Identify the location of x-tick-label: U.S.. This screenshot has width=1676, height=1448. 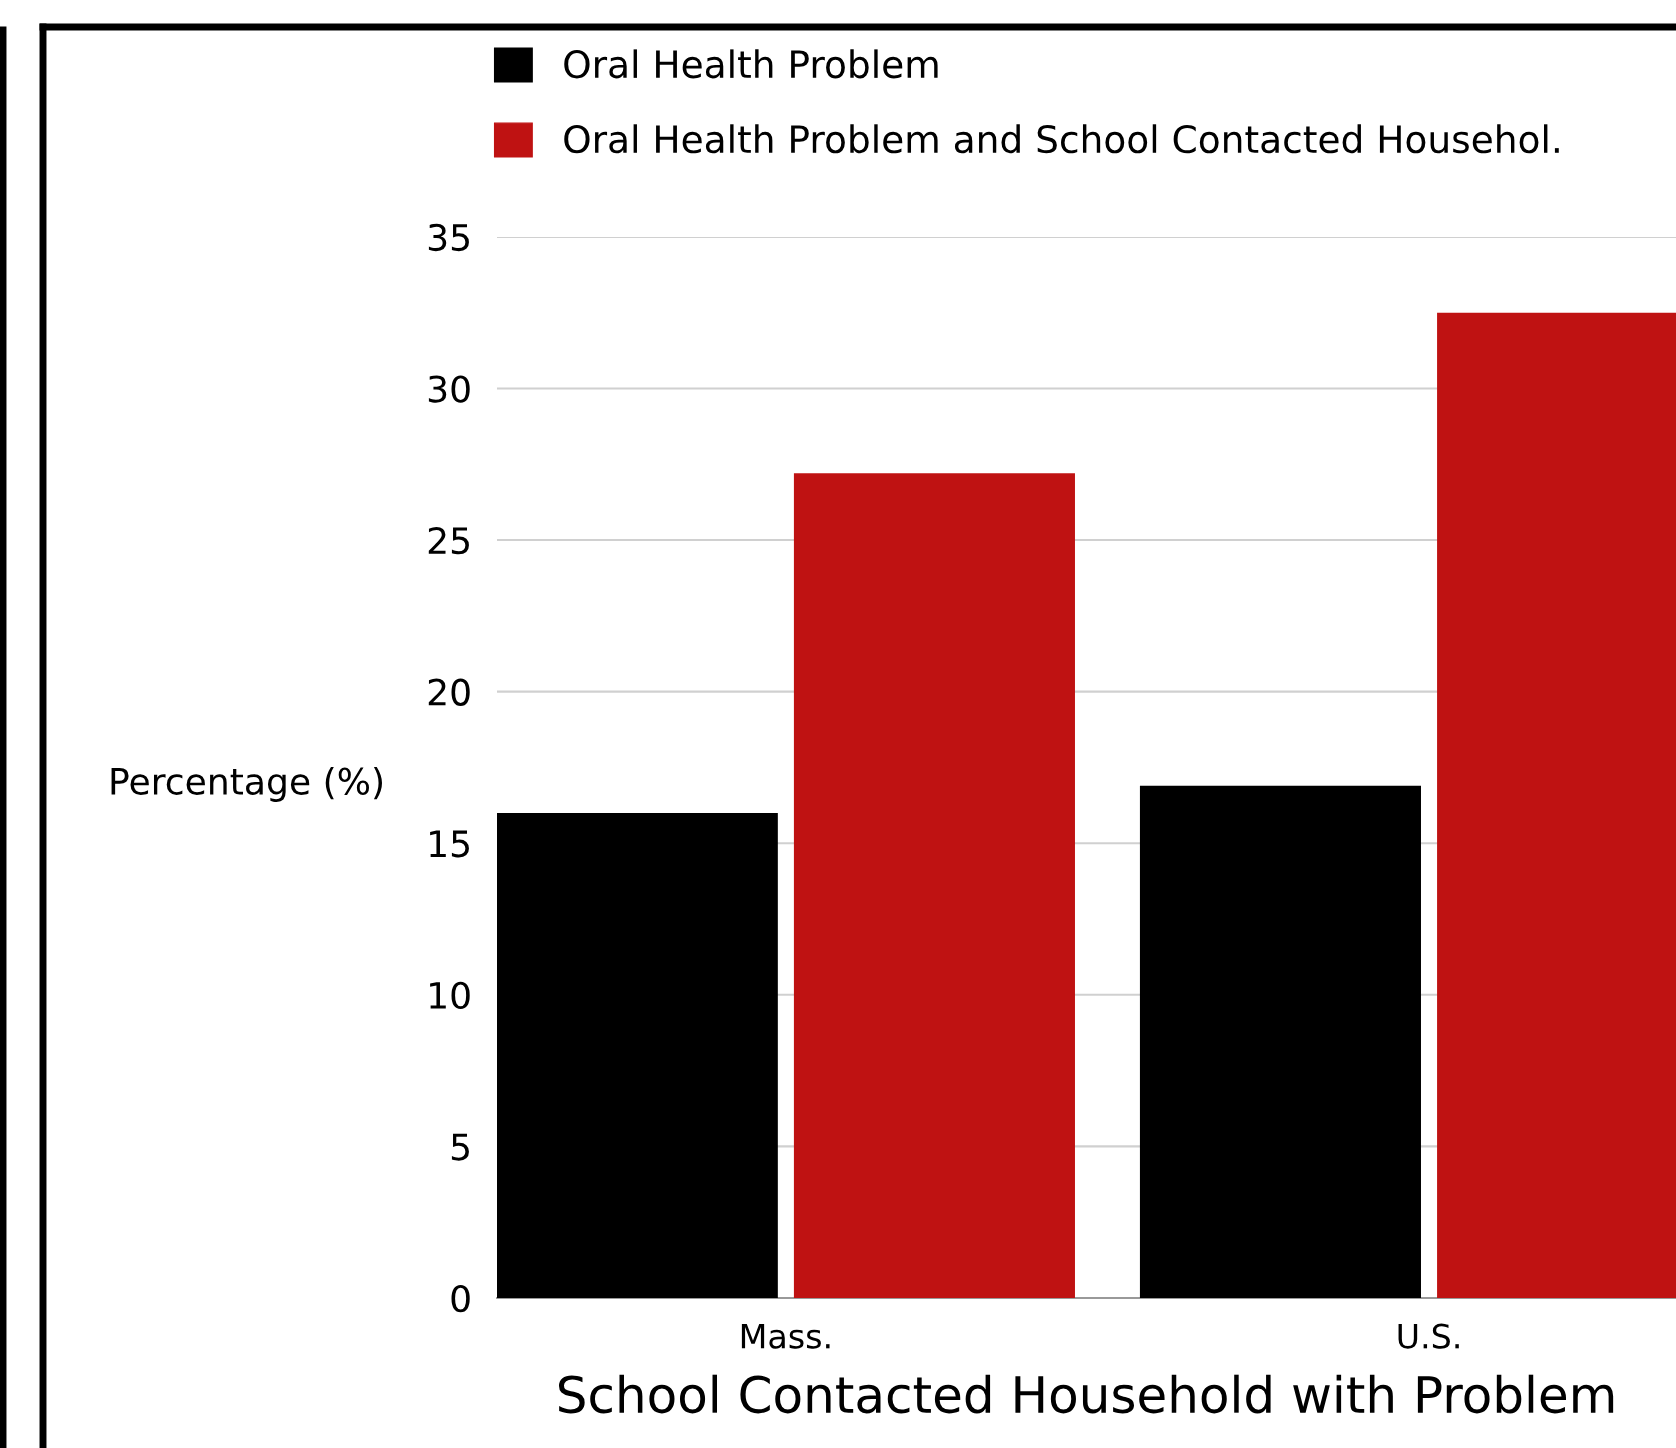
(1428, 1336).